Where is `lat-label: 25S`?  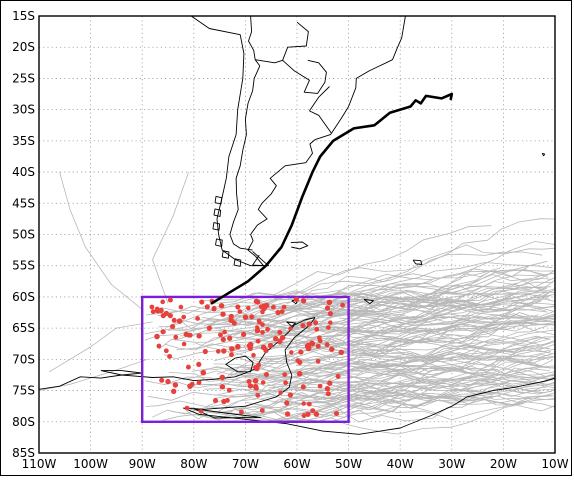 lat-label: 25S is located at coordinates (23, 78).